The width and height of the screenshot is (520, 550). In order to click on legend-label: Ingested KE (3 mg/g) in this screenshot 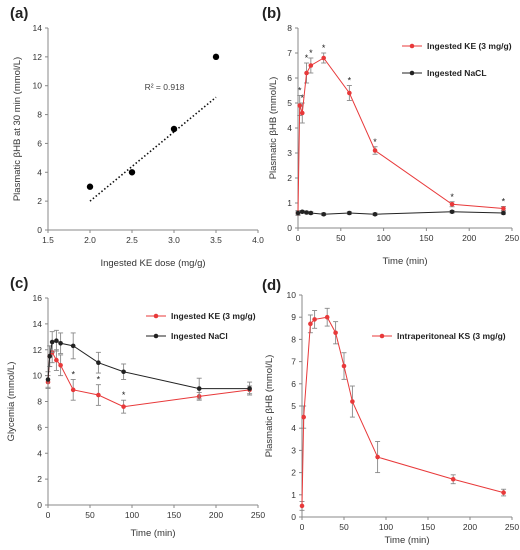, I will do `click(469, 46)`.